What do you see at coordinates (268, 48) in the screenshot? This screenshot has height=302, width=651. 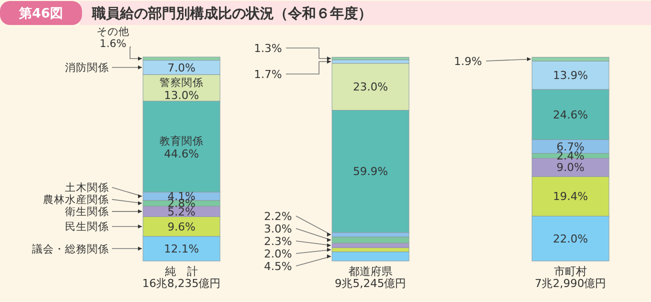 I see `data-label: 1.3%` at bounding box center [268, 48].